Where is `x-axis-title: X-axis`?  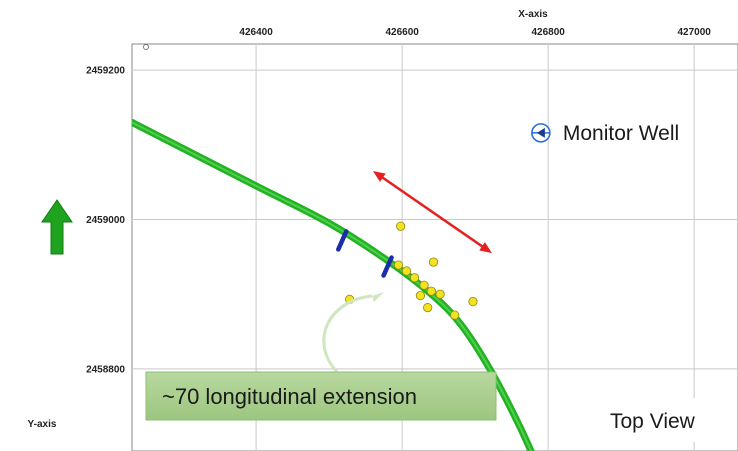
x-axis-title: X-axis is located at coordinates (533, 14).